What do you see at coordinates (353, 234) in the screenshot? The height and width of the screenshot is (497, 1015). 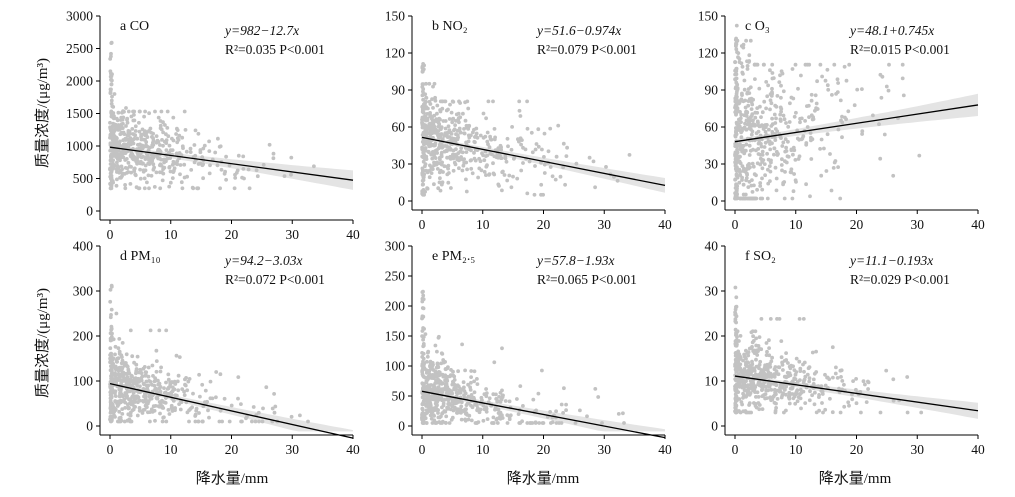 I see `x-tick-label: 40` at bounding box center [353, 234].